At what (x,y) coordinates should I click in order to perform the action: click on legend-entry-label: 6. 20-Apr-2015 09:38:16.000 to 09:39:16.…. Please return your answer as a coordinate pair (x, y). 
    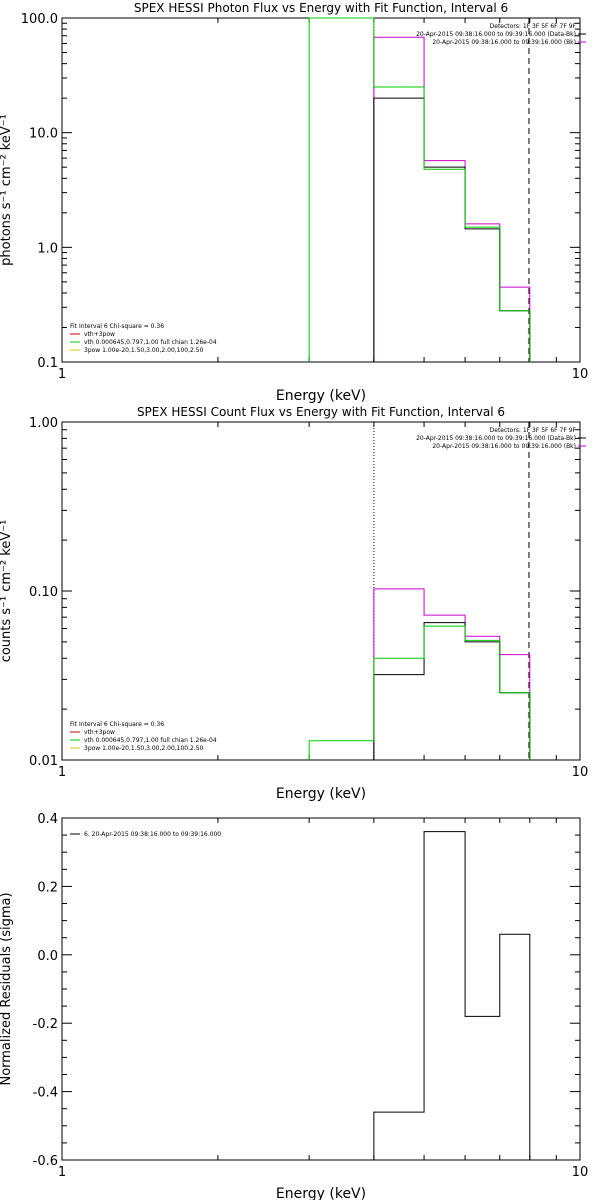
    Looking at the image, I should click on (152, 834).